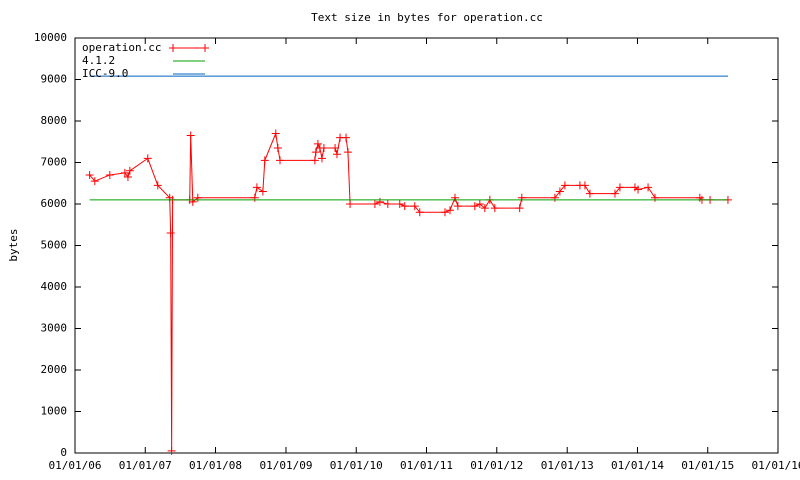 This screenshot has width=800, height=480. What do you see at coordinates (776, 465) in the screenshot?
I see `x-tick-label: 01/01/16` at bounding box center [776, 465].